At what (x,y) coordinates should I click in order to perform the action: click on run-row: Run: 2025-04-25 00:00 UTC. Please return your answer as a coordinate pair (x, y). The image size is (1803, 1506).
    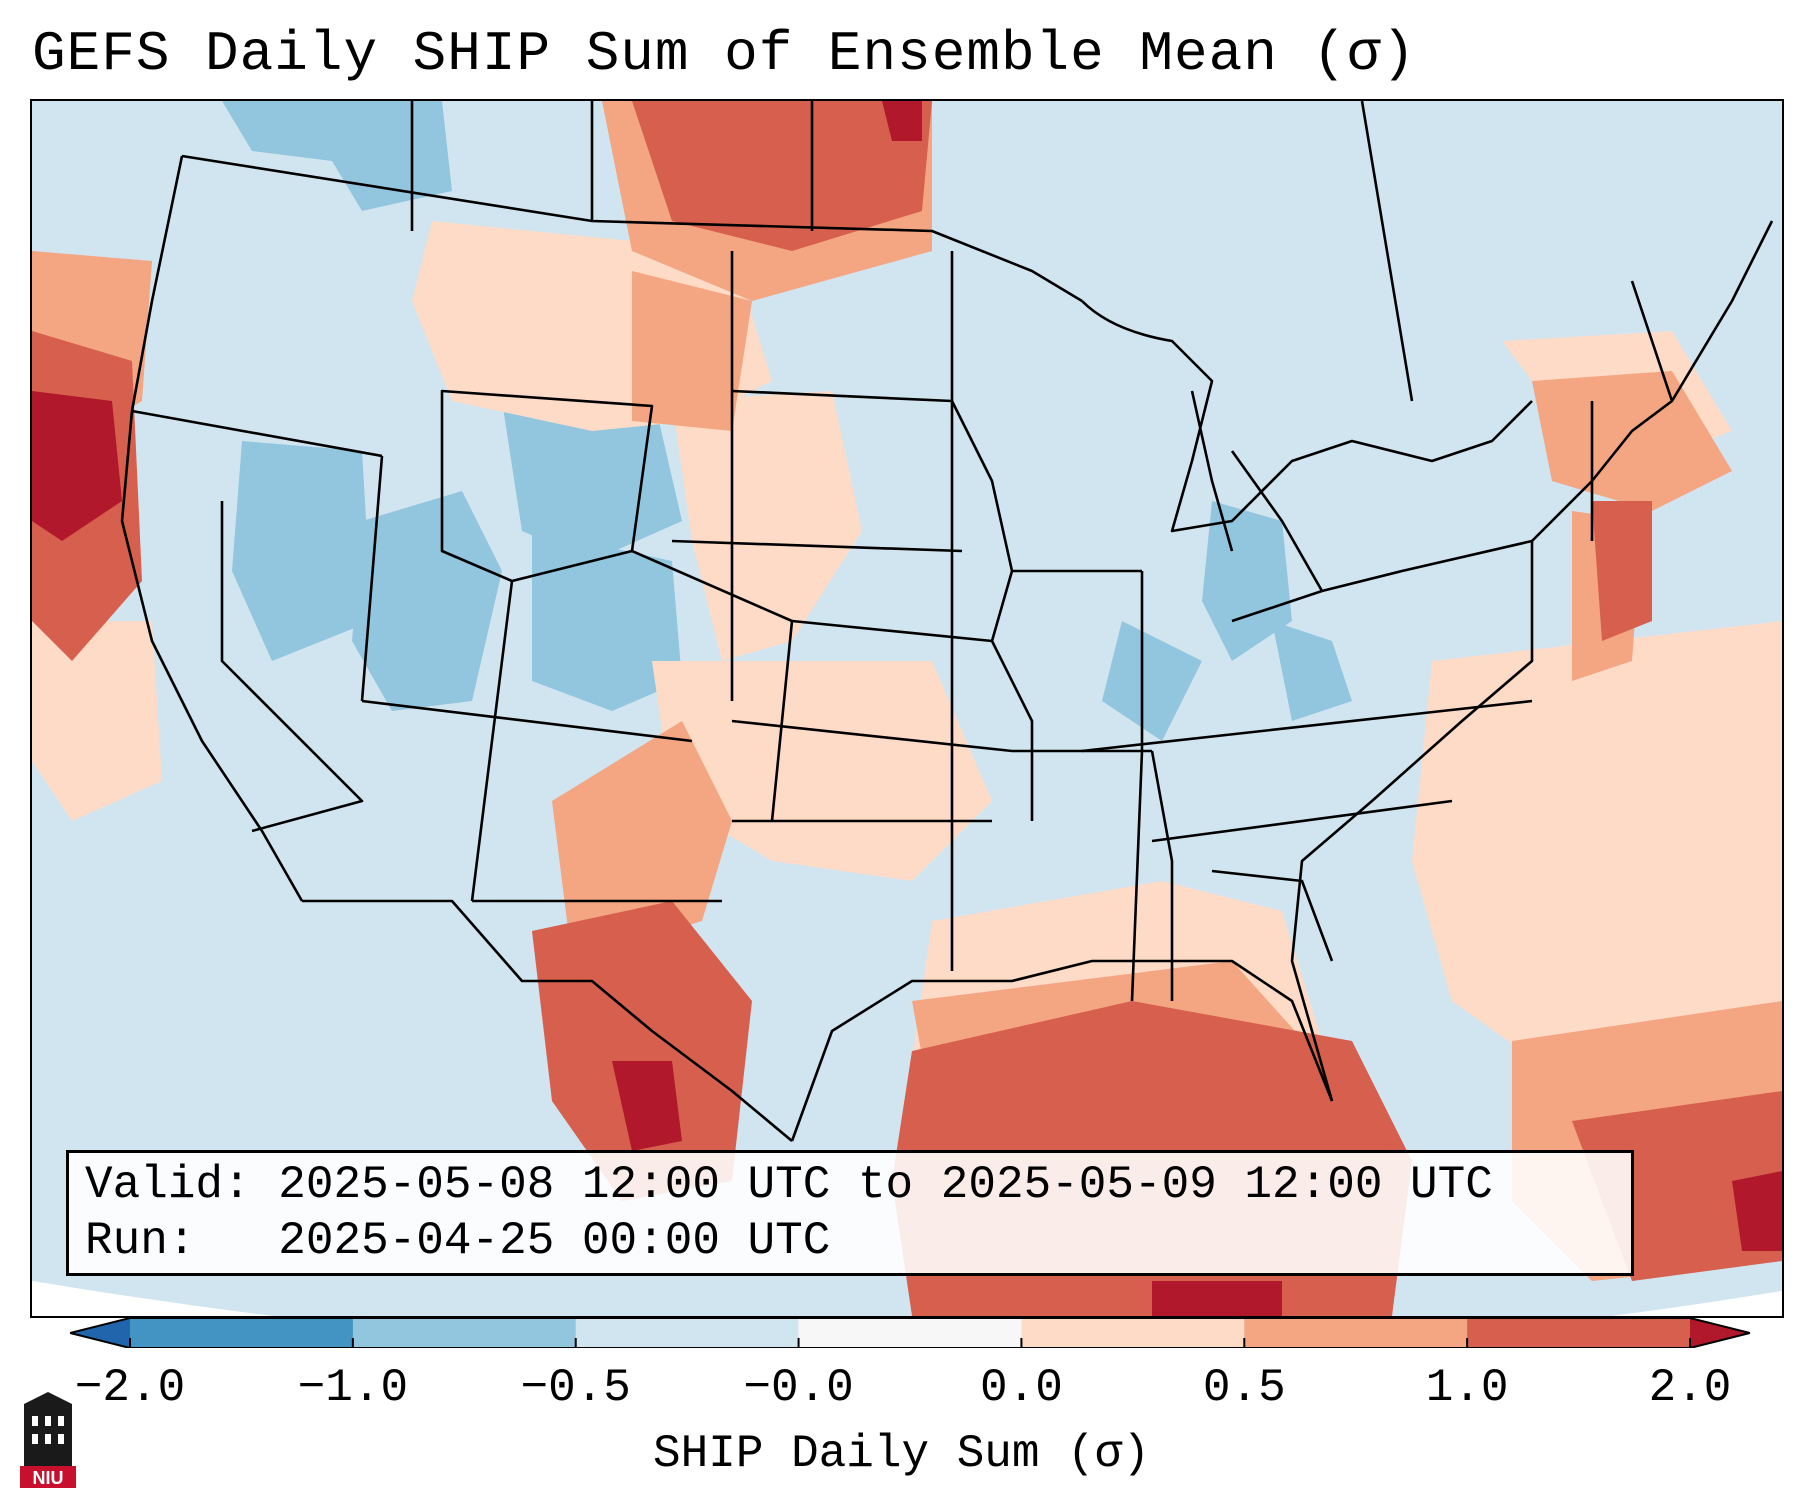
    Looking at the image, I should click on (850, 1241).